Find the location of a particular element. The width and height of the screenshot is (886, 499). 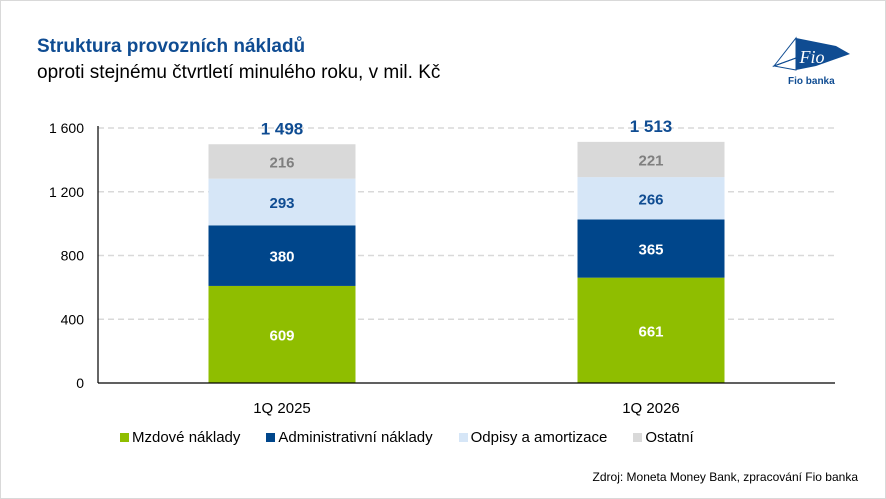

x-tick-label: 1Q 2025 is located at coordinates (282, 408).